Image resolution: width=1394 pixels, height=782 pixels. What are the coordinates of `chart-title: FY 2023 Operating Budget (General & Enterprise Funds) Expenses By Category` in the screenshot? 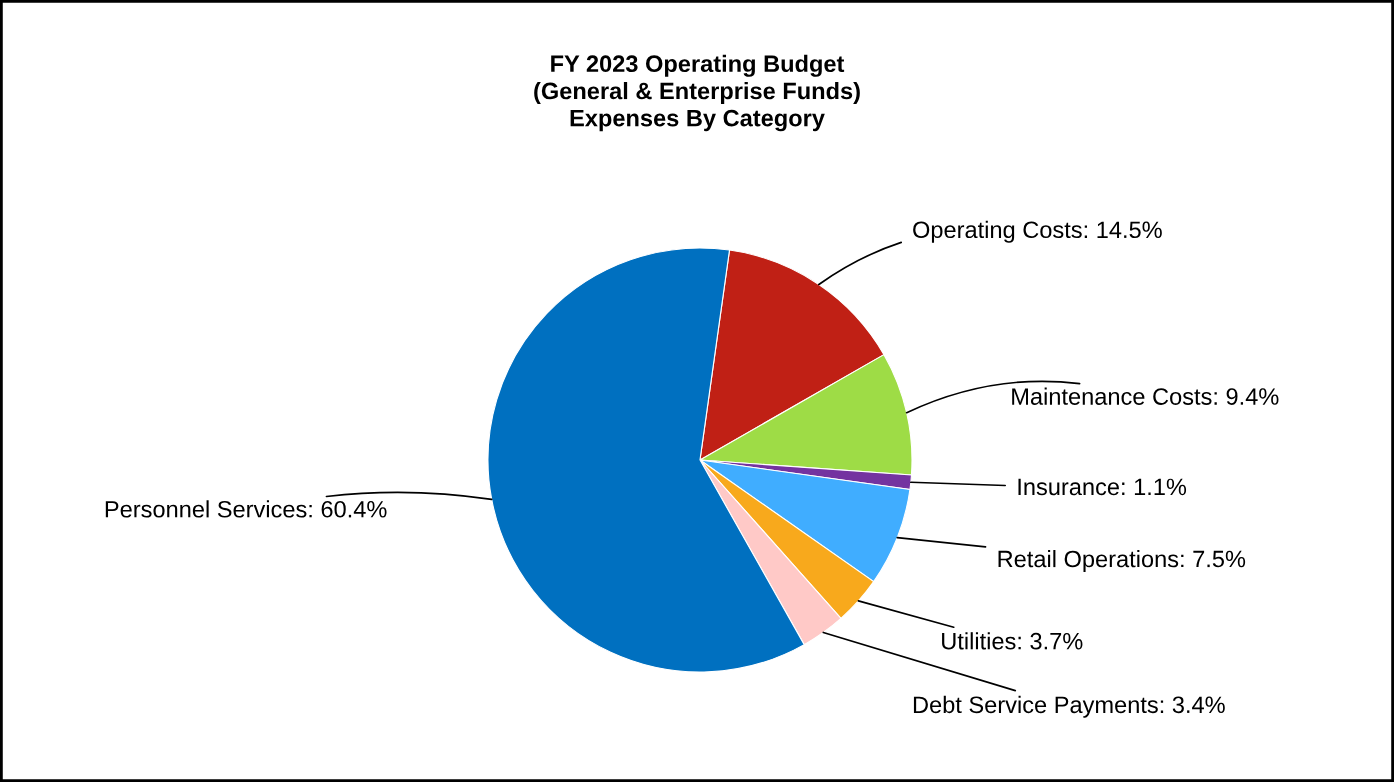 It's located at (697, 93).